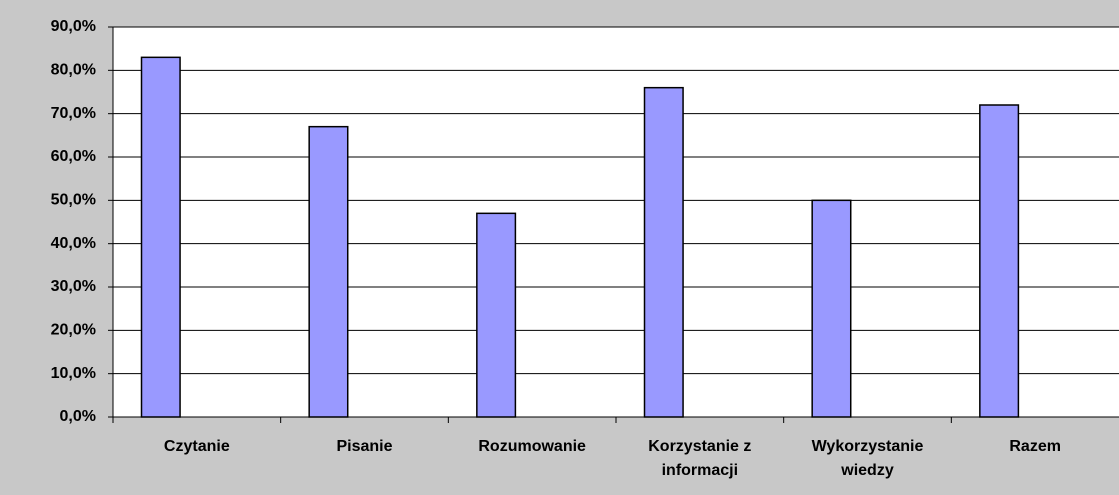 The height and width of the screenshot is (495, 1119). Describe the element at coordinates (196, 446) in the screenshot. I see `x-tick-label: Czytanie` at that location.